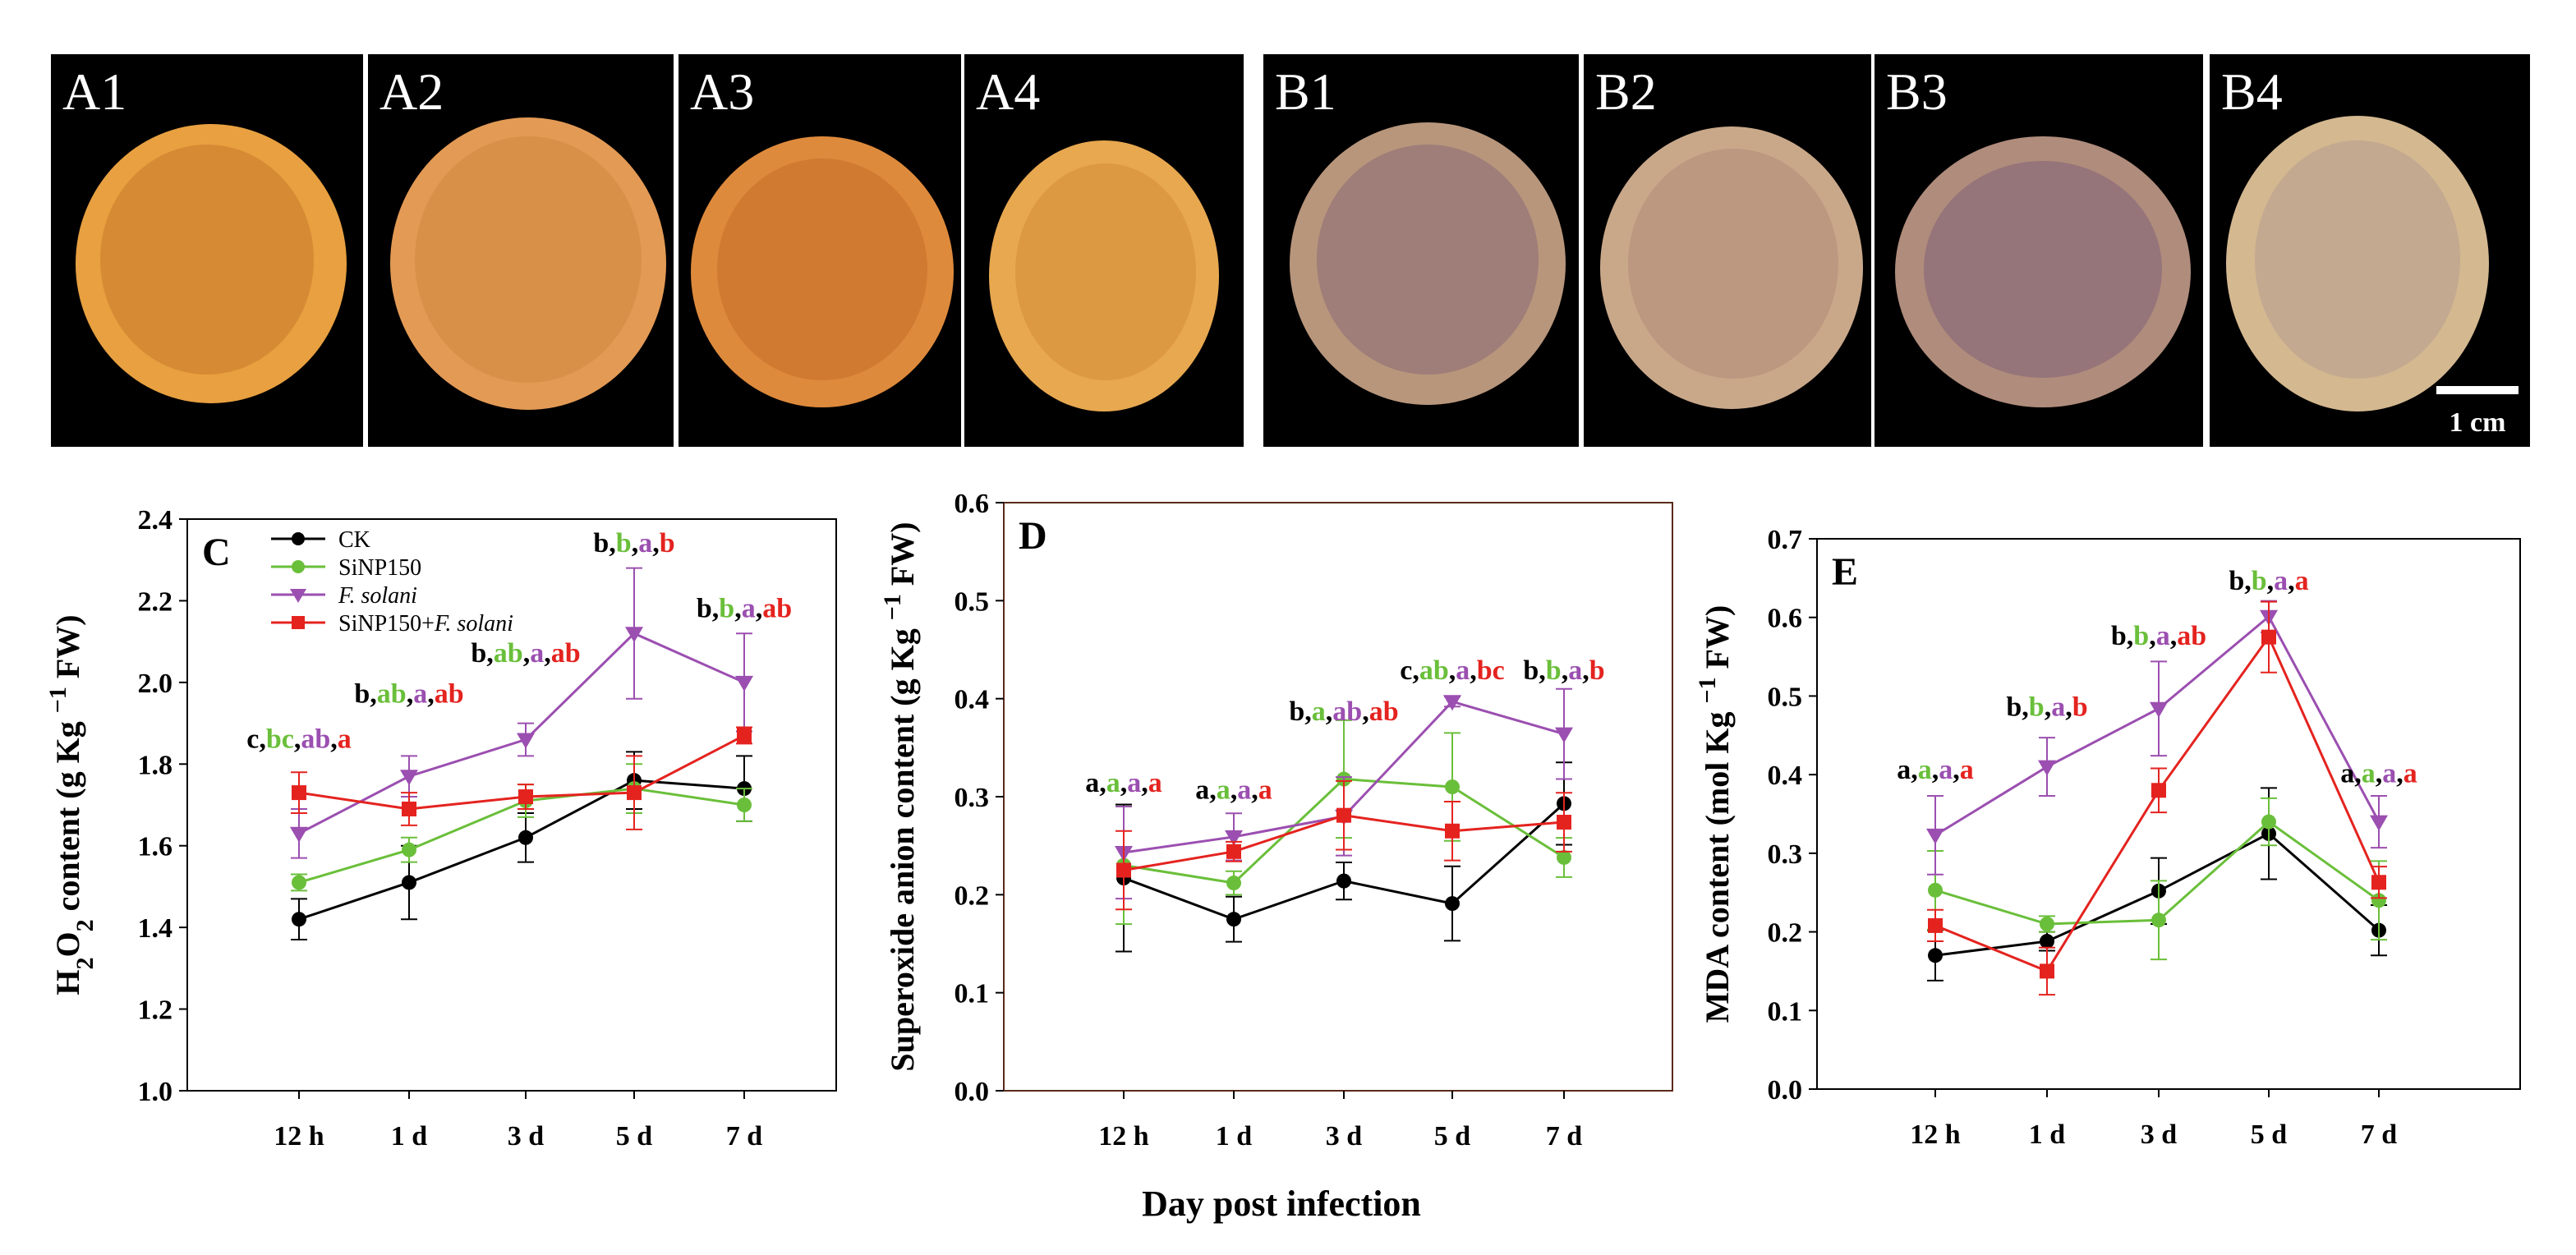  Describe the element at coordinates (155, 929) in the screenshot. I see `y-tick-label: 1.4` at that location.